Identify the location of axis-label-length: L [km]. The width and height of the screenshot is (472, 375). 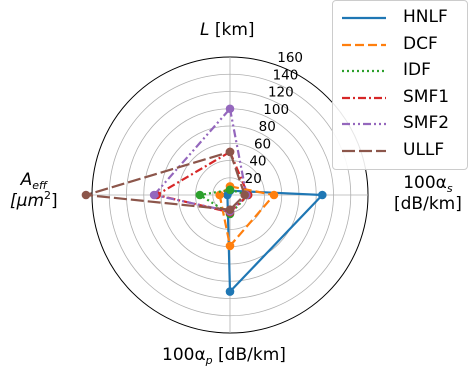
(227, 30).